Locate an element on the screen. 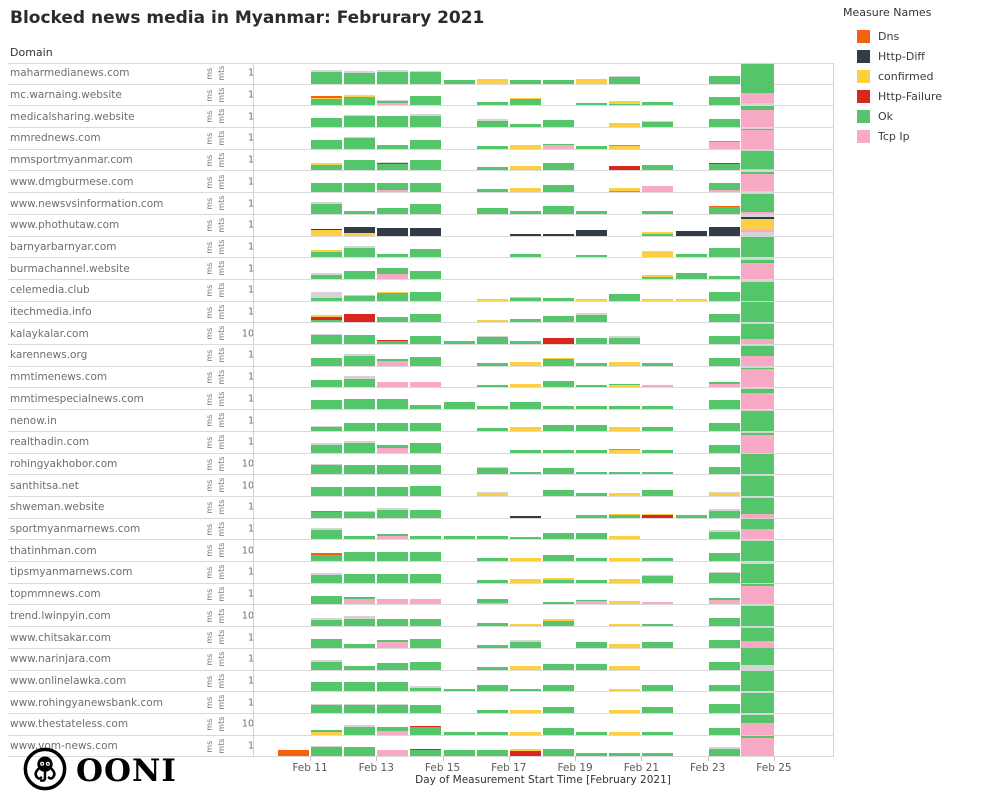 The width and height of the screenshot is (1000, 800). bar-segment-Dns is located at coordinates (326, 97).